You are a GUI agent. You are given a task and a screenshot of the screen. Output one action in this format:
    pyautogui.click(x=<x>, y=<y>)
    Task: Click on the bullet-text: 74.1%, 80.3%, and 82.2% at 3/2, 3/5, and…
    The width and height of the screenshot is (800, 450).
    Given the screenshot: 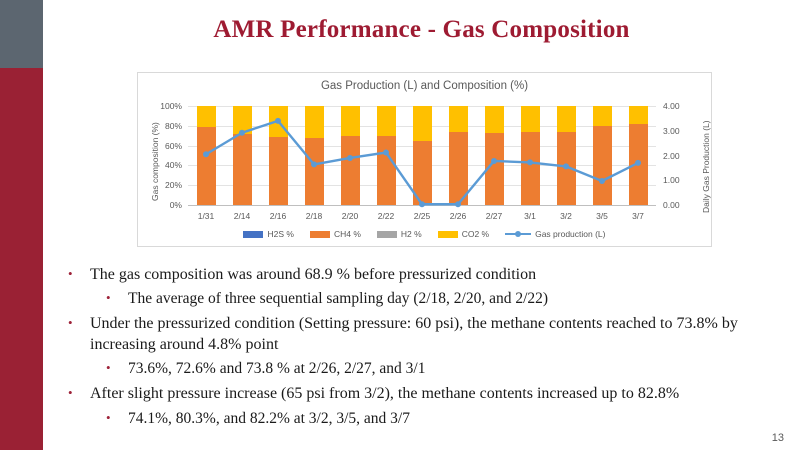 What is the action you would take?
    pyautogui.click(x=269, y=418)
    